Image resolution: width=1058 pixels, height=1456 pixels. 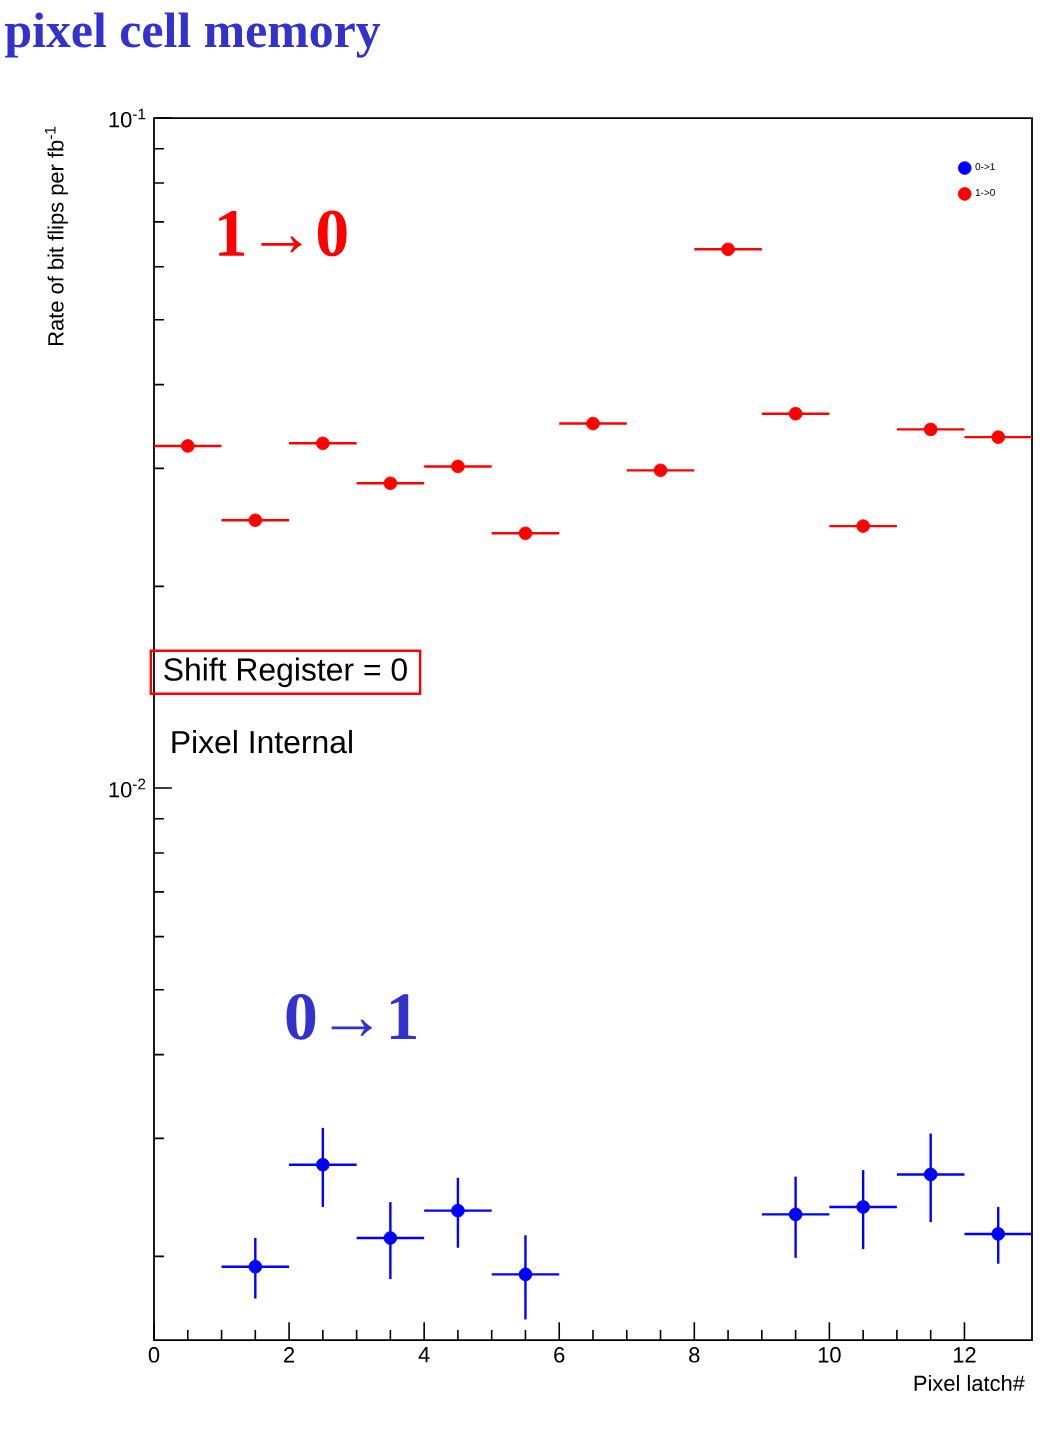 I want to click on x-tick-label: 2, so click(x=289, y=1355).